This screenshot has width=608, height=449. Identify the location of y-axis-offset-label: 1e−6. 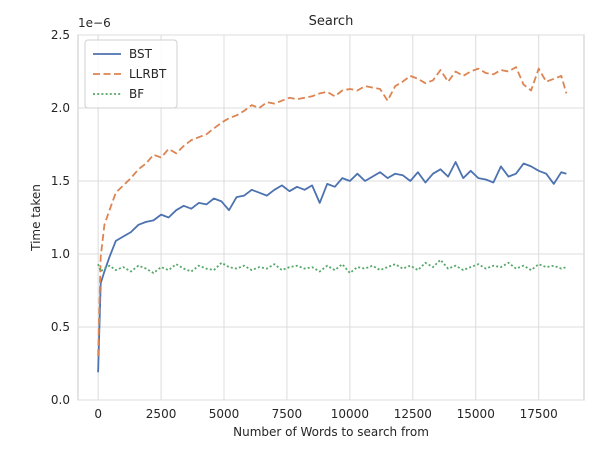
(94, 23).